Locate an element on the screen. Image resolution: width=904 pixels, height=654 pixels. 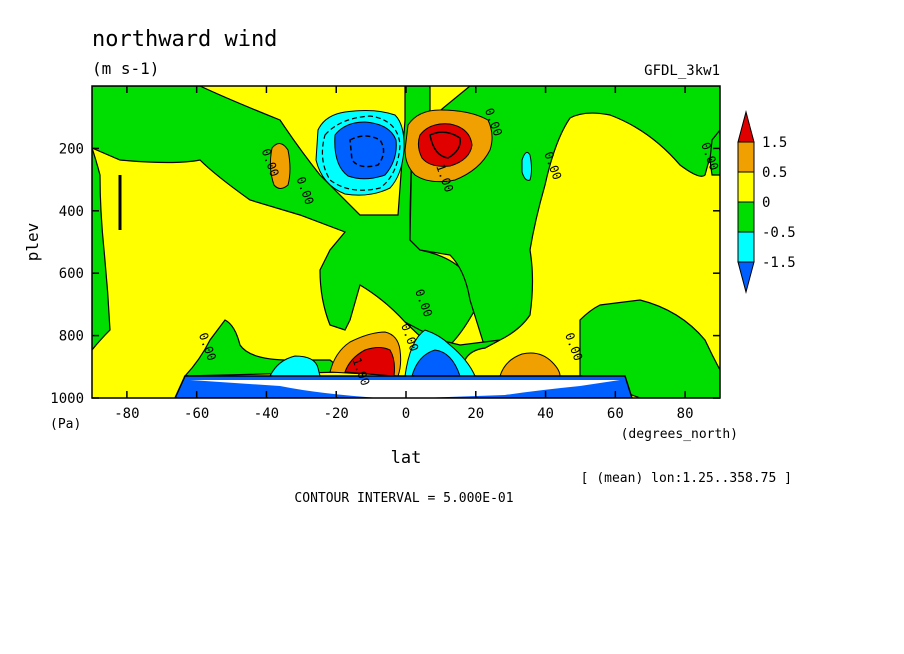
contour-line-sh-dashed-outer is located at coordinates (361, 153).